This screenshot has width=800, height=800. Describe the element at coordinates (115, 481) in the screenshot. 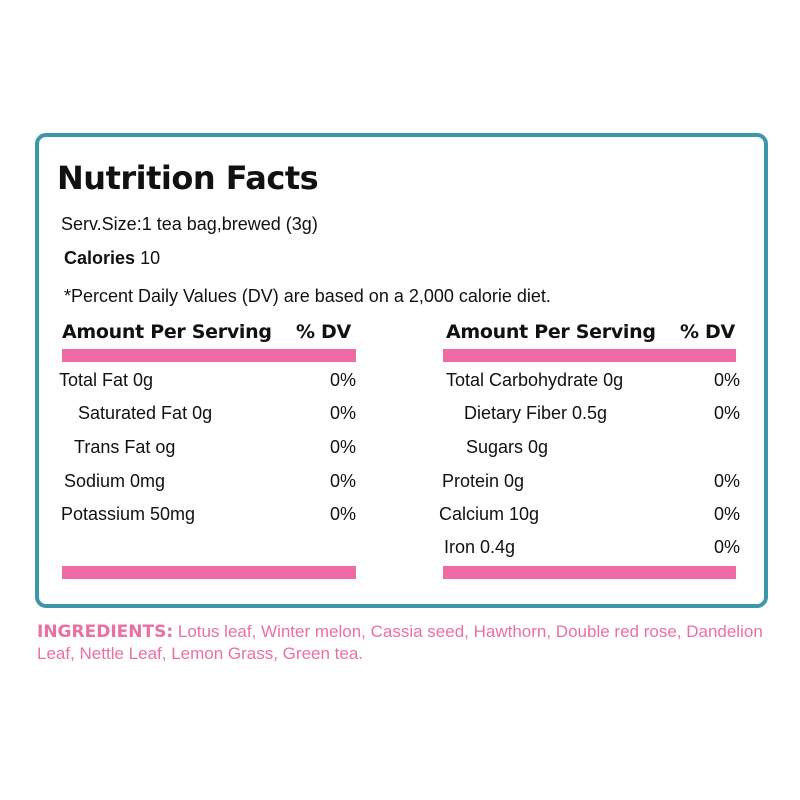

I see `nutrient-name: Sodium 0mg` at that location.